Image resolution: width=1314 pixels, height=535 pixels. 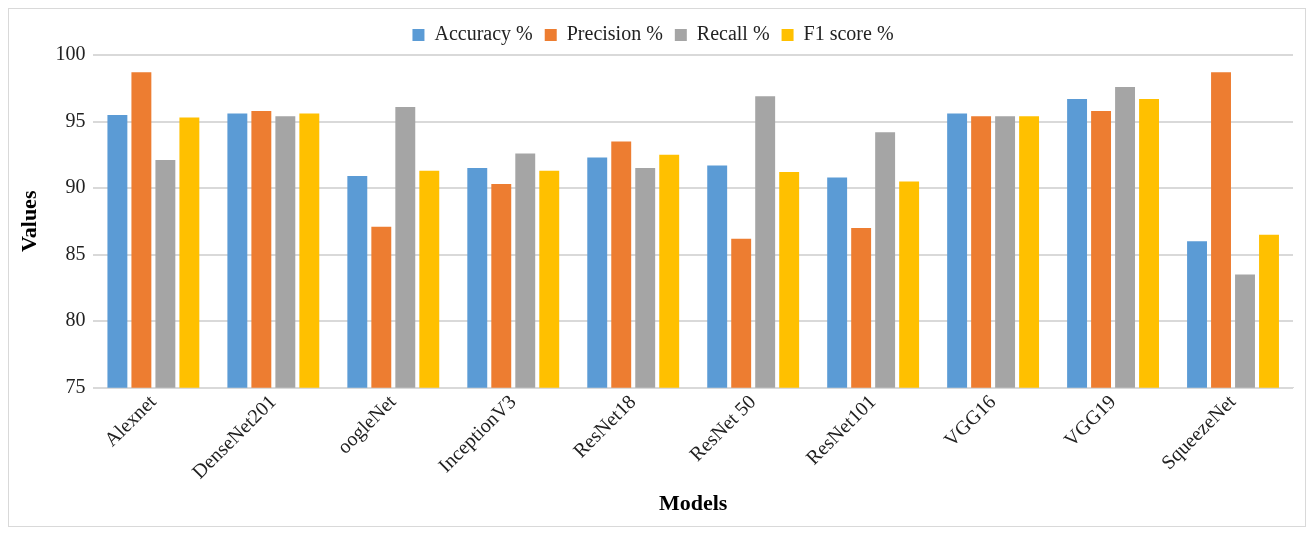 What do you see at coordinates (28, 221) in the screenshot?
I see `y-axis-title: Values` at bounding box center [28, 221].